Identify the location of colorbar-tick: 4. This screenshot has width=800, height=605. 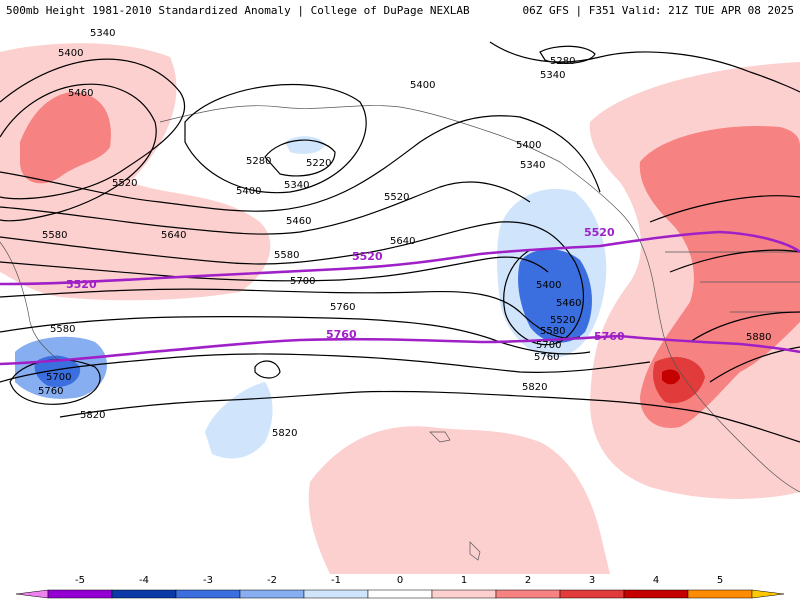
(656, 580).